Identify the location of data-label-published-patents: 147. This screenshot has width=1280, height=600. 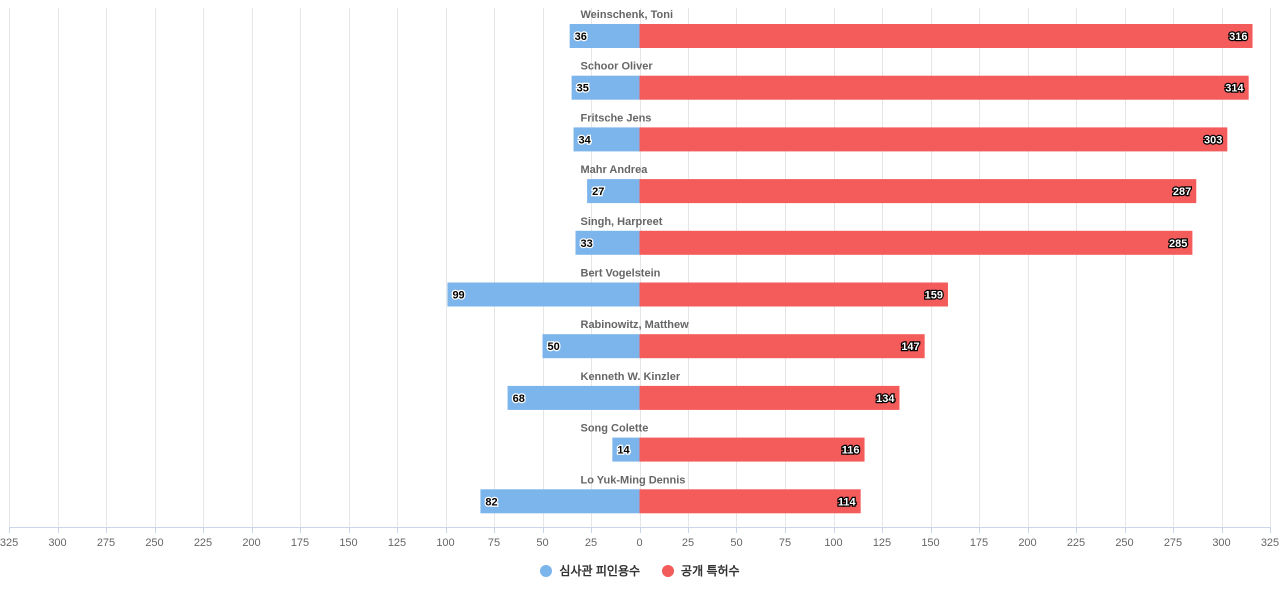
(910, 347).